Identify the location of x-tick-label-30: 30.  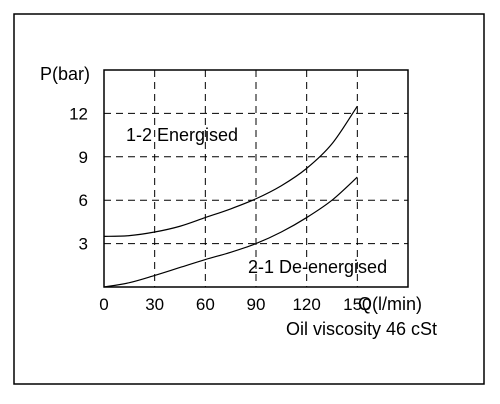
(154, 304).